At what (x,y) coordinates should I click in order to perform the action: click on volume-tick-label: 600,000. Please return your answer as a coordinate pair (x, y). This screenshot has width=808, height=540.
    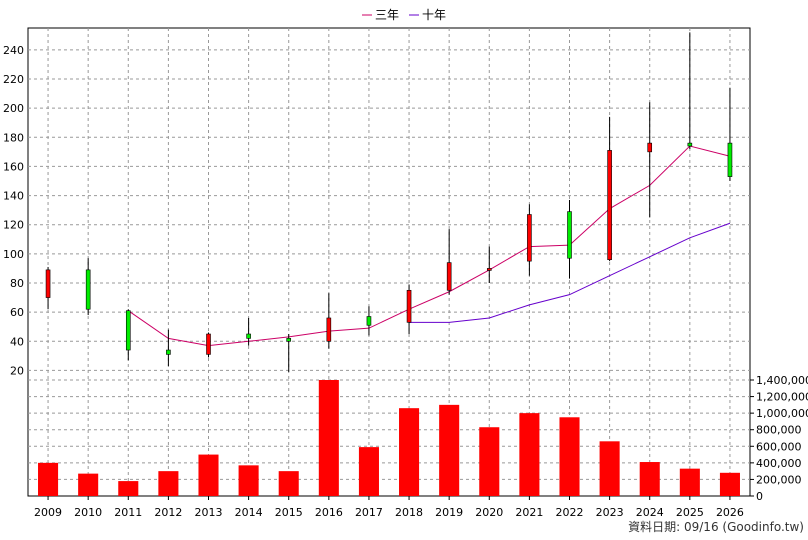
    Looking at the image, I should click on (779, 446).